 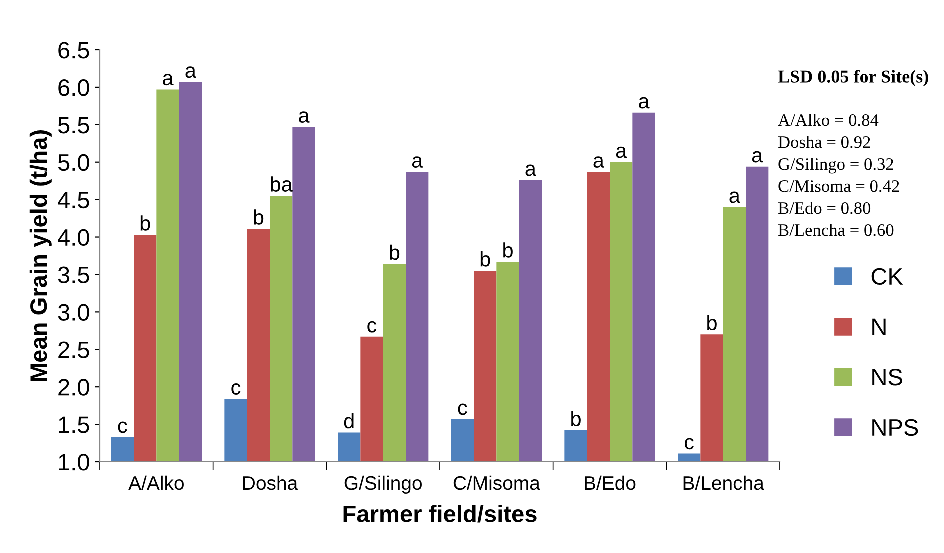 I want to click on y-tick-label: 6.0, so click(x=74, y=88).